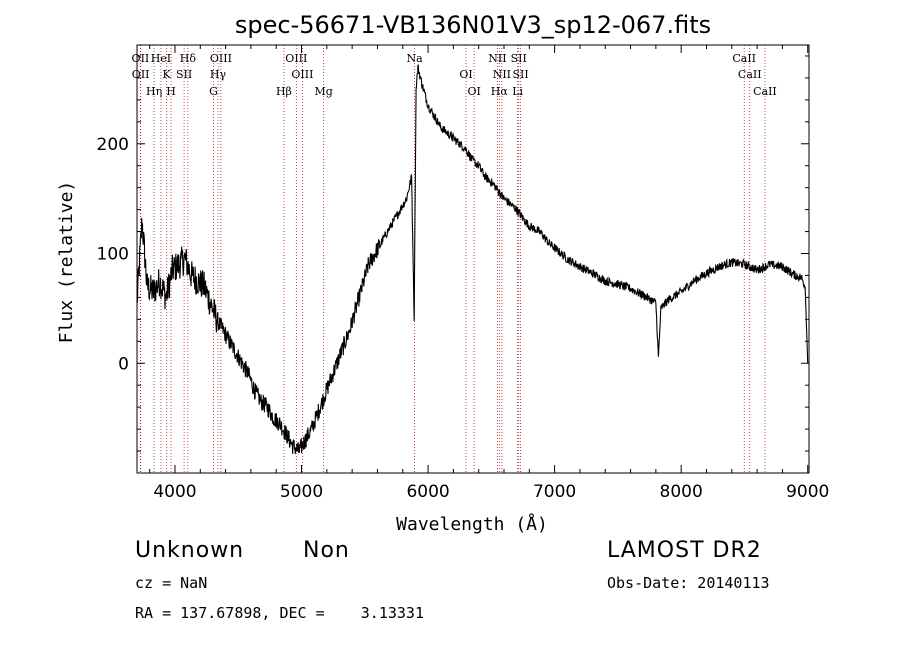 This screenshot has height=649, width=900. What do you see at coordinates (171, 91) in the screenshot?
I see `line-label: H` at bounding box center [171, 91].